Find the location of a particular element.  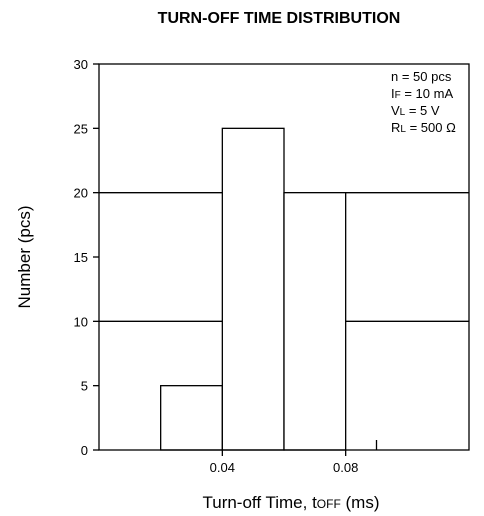

condition-label: RL = 500 Ω is located at coordinates (423, 127).